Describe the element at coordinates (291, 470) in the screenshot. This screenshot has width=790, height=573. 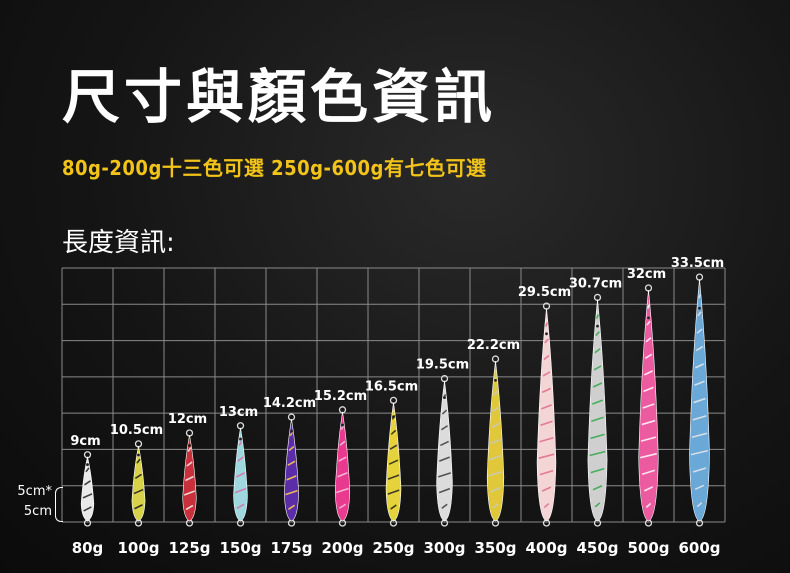
I see `lure-bar-175g` at that location.